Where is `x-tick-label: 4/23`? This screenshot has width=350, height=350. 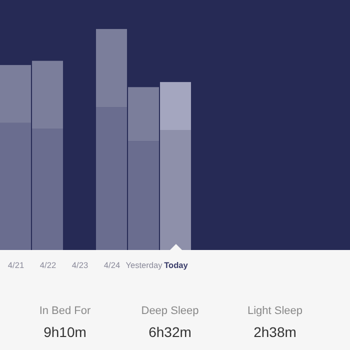
x-tick-label: 4/23 is located at coordinates (80, 265).